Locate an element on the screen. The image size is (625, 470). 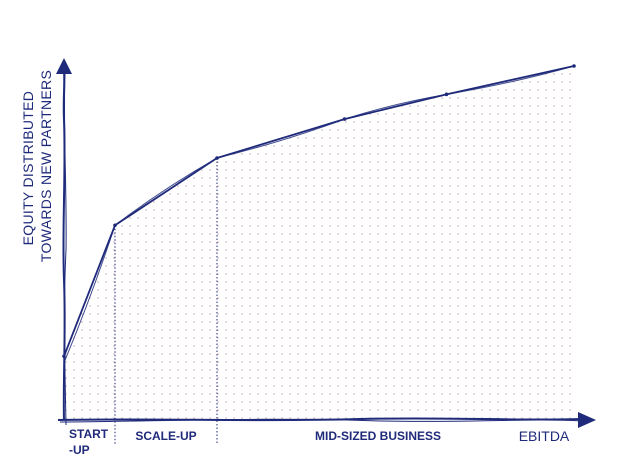
x-axis-arrow is located at coordinates (587, 420).